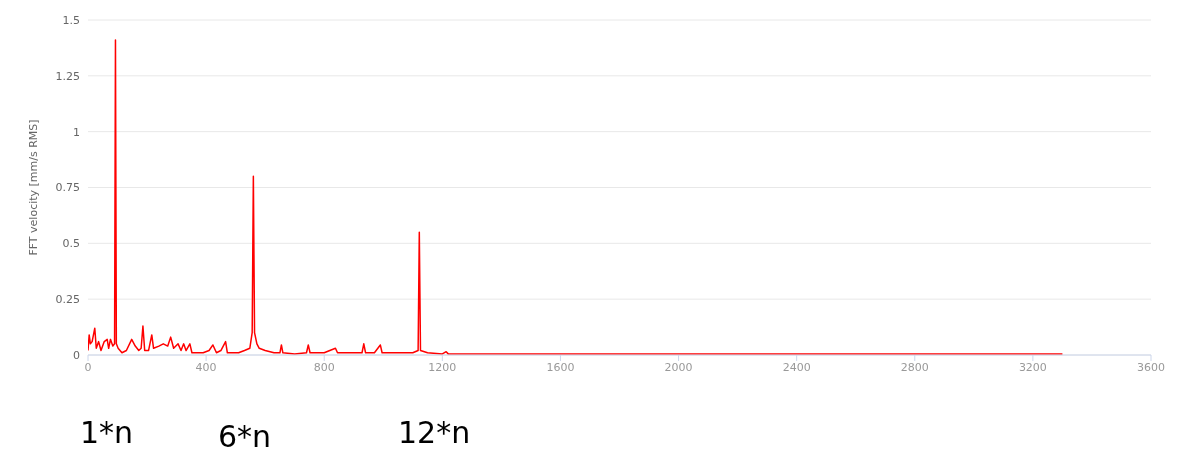 This screenshot has height=473, width=1189. What do you see at coordinates (245, 436) in the screenshot?
I see `text: 6*n` at bounding box center [245, 436].